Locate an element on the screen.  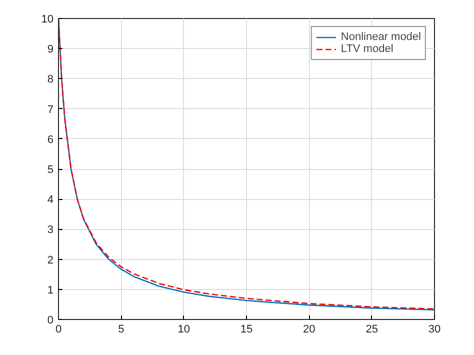
y-tick-label: 1 is located at coordinates (50, 290).